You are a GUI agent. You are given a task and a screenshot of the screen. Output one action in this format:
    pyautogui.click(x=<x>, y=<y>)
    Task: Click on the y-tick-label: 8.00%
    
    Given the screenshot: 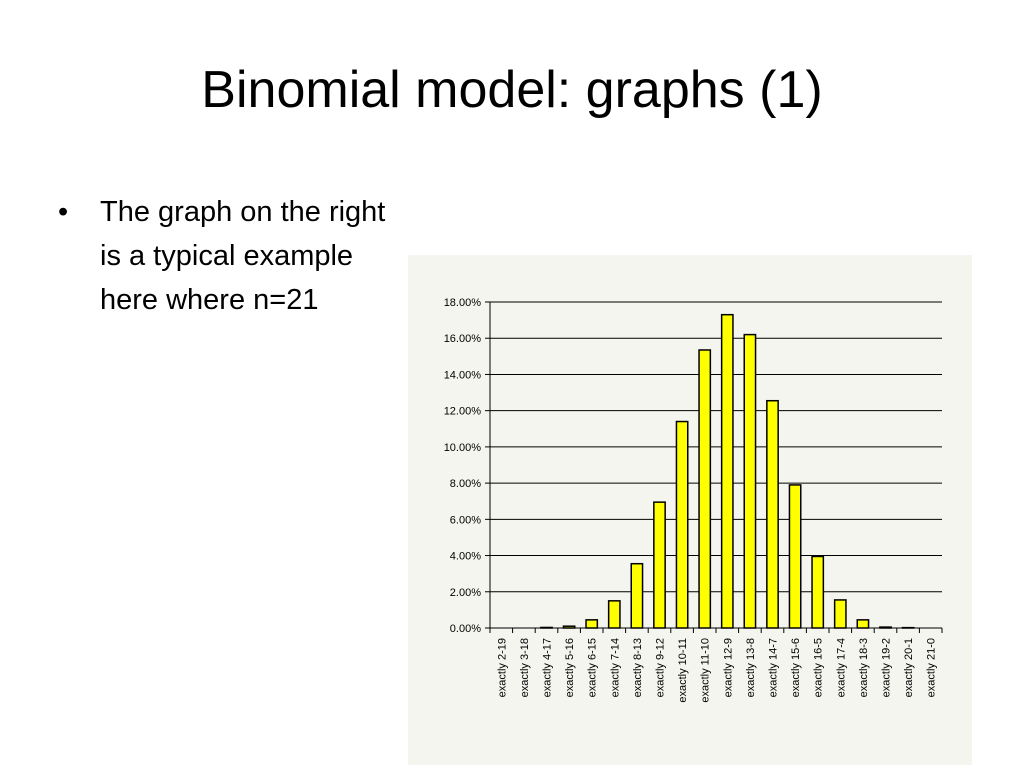 What is the action you would take?
    pyautogui.click(x=465, y=484)
    